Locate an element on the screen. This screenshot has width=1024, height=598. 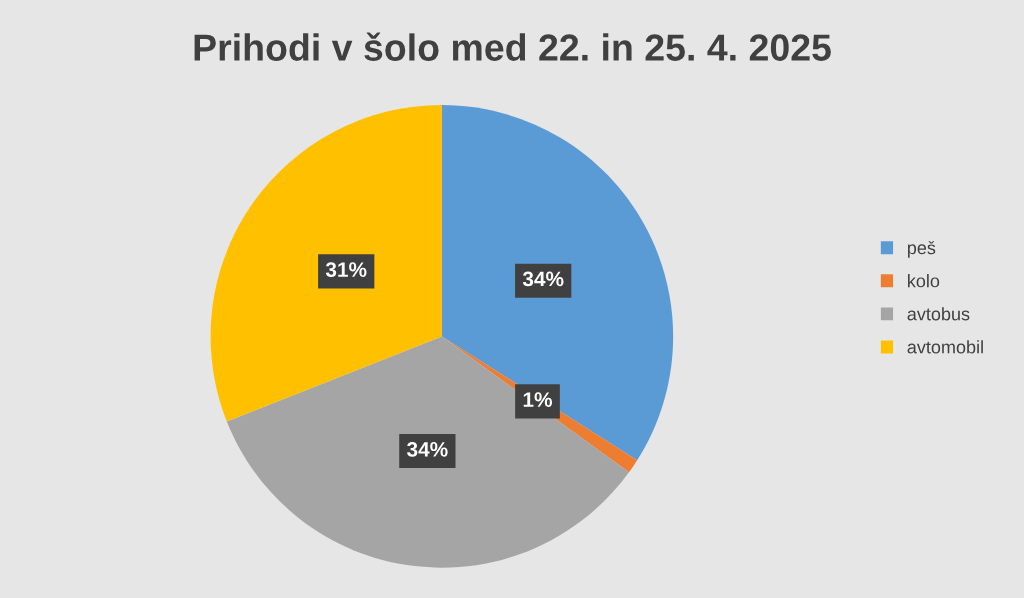
legend-label: peš is located at coordinates (921, 249).